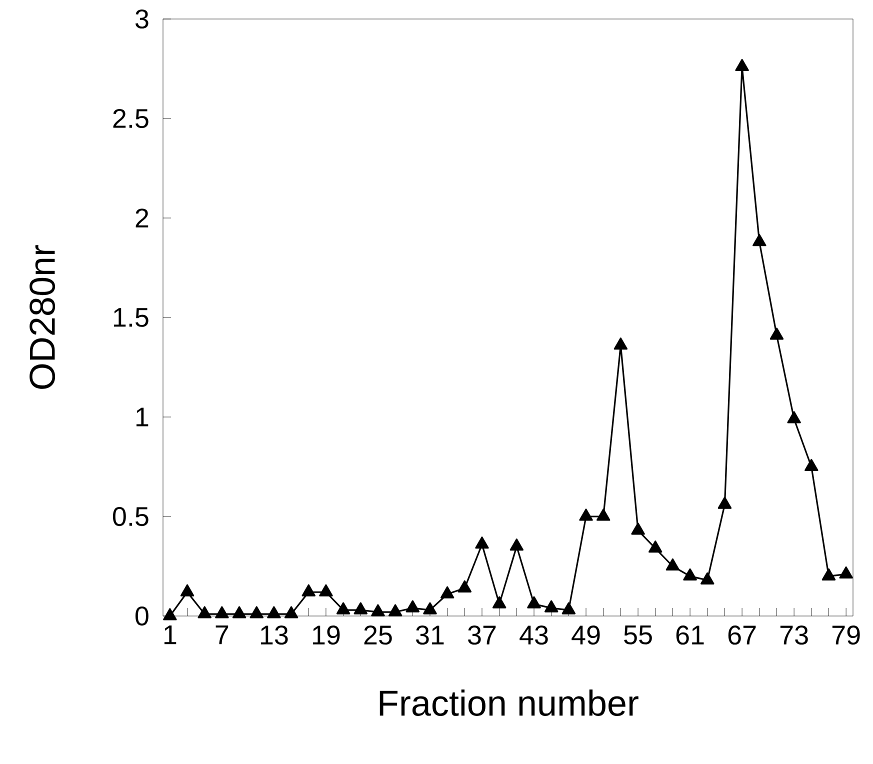 Image resolution: width=873 pixels, height=764 pixels. Describe the element at coordinates (430, 635) in the screenshot. I see `x-tick-label: 31` at that location.